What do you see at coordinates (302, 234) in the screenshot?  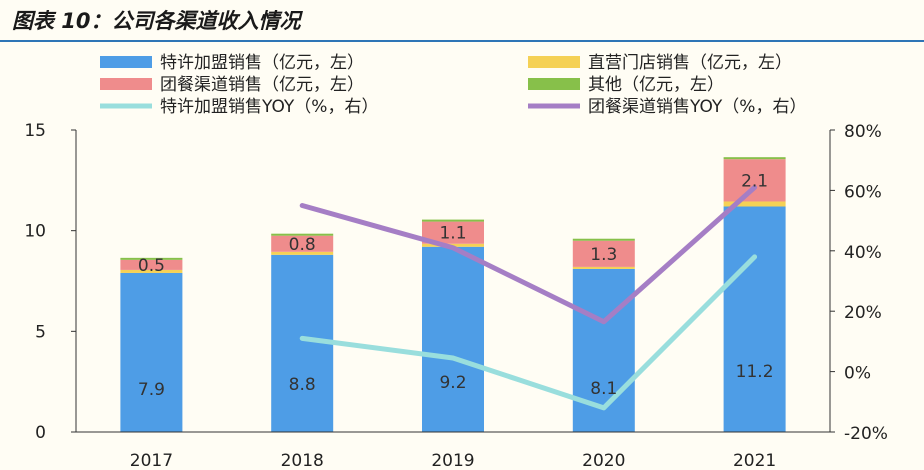 I see `bar-s3-2018` at bounding box center [302, 234].